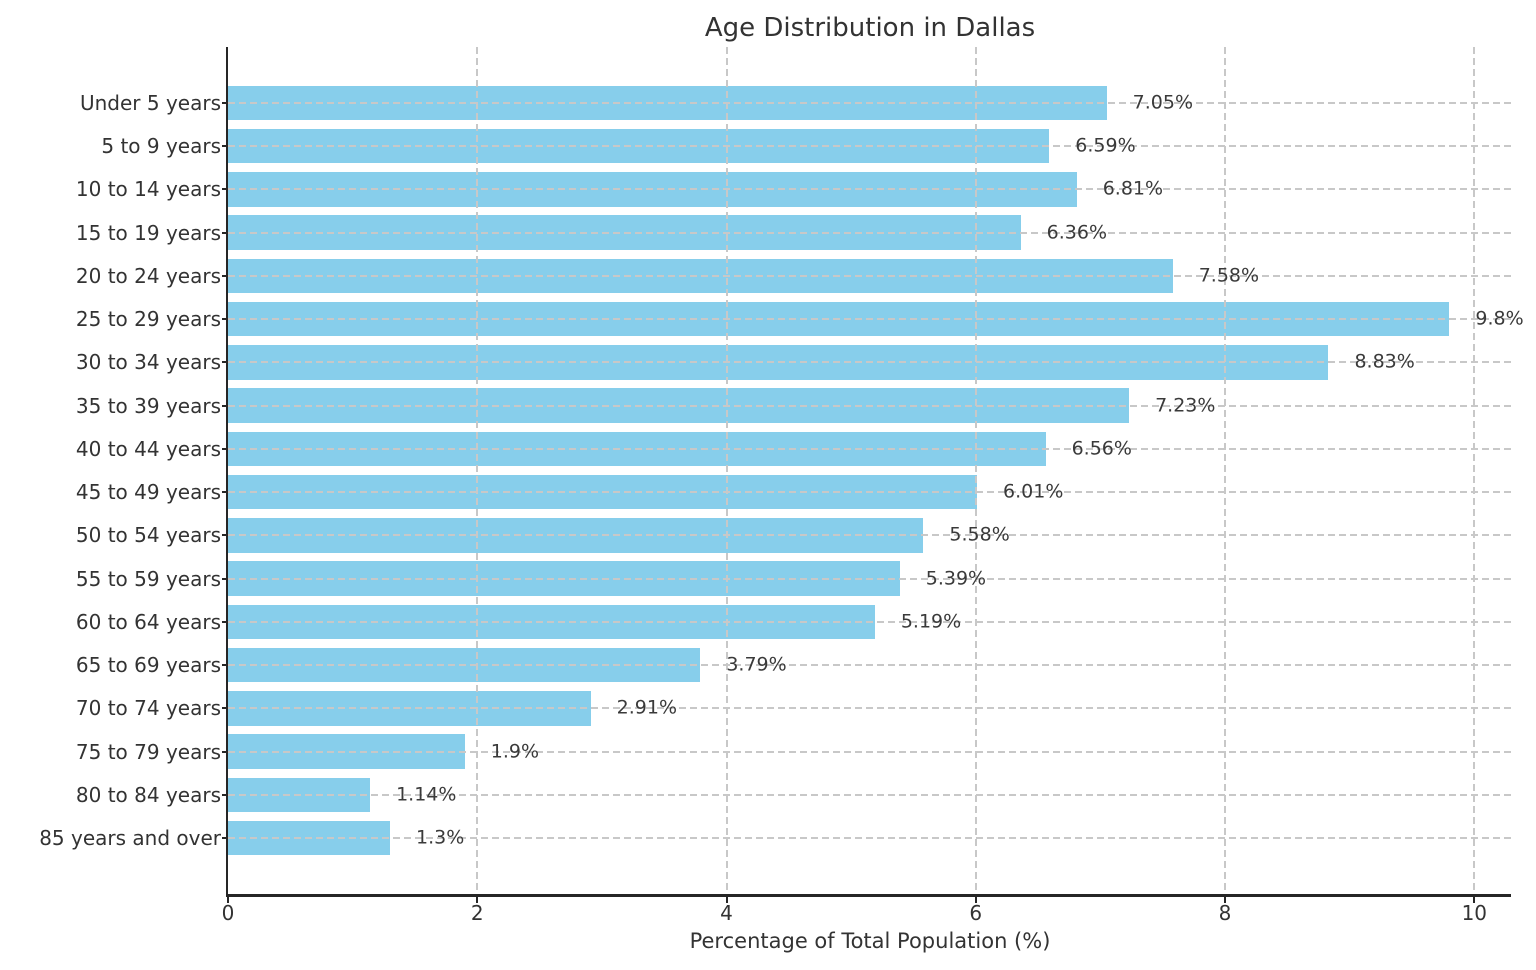 The image size is (1536, 970). Describe the element at coordinates (1076, 232) in the screenshot. I see `bar-value-label: 6.36%` at that location.